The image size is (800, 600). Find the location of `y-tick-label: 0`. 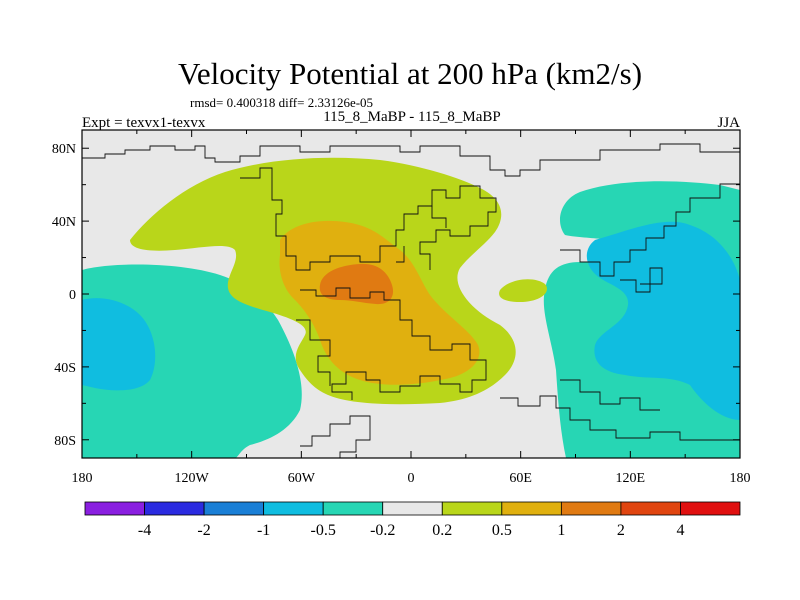

y-tick-label: 0 is located at coordinates (72, 295).